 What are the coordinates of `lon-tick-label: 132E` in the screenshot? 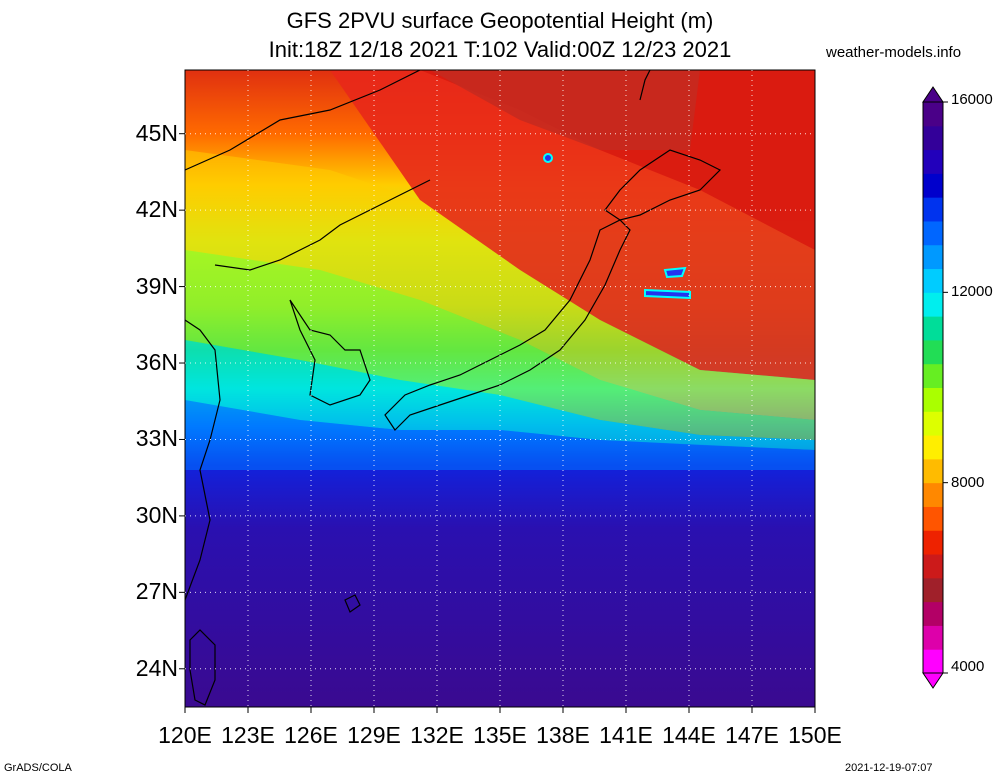 It's located at (437, 735).